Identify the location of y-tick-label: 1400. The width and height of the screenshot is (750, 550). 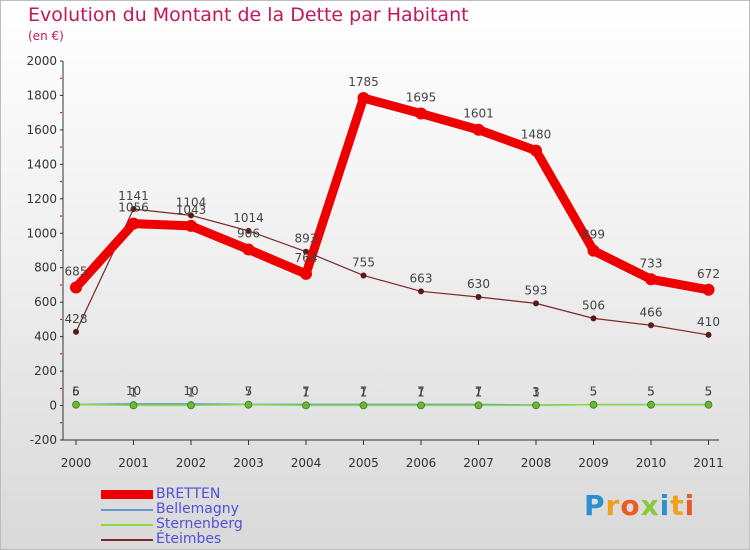
(41, 164).